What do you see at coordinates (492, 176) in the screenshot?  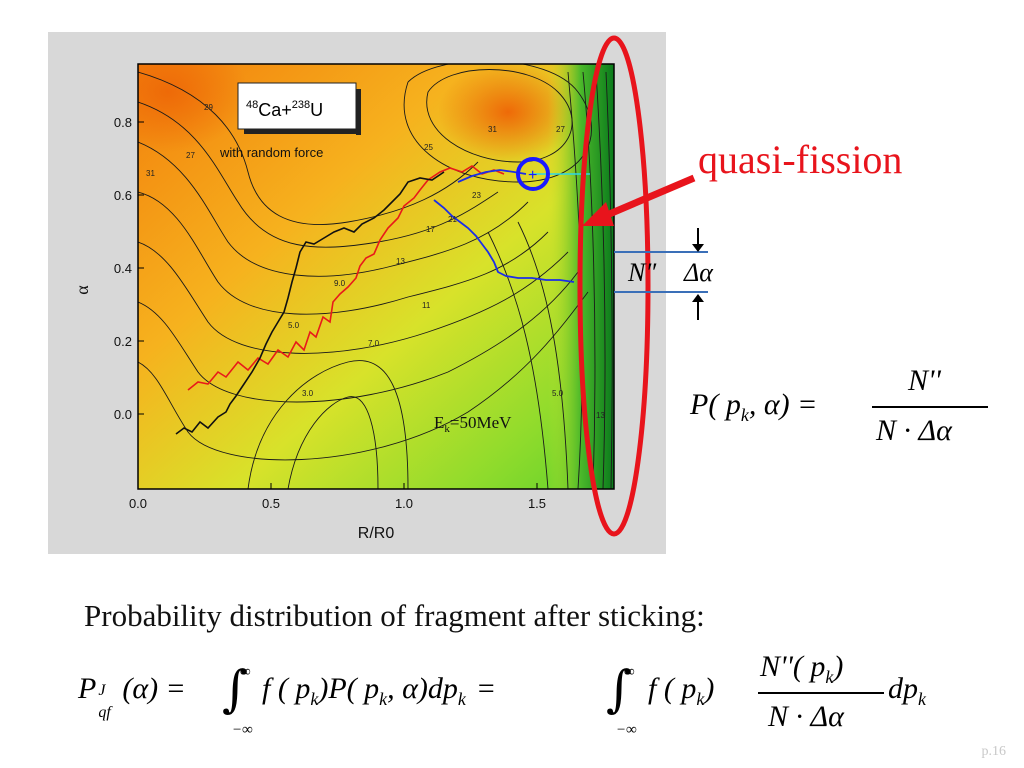 I see `trajectory-blue-upper` at bounding box center [492, 176].